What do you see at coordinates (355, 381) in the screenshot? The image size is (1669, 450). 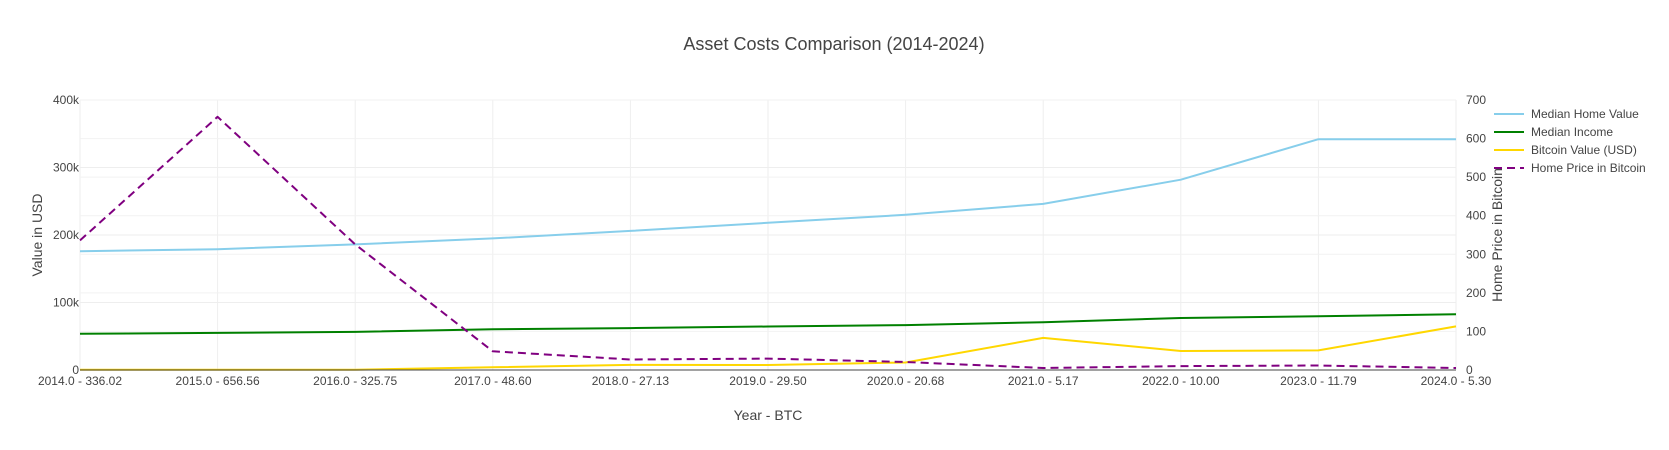 I see `x-tick-label: 2016.0 - 325.75` at bounding box center [355, 381].